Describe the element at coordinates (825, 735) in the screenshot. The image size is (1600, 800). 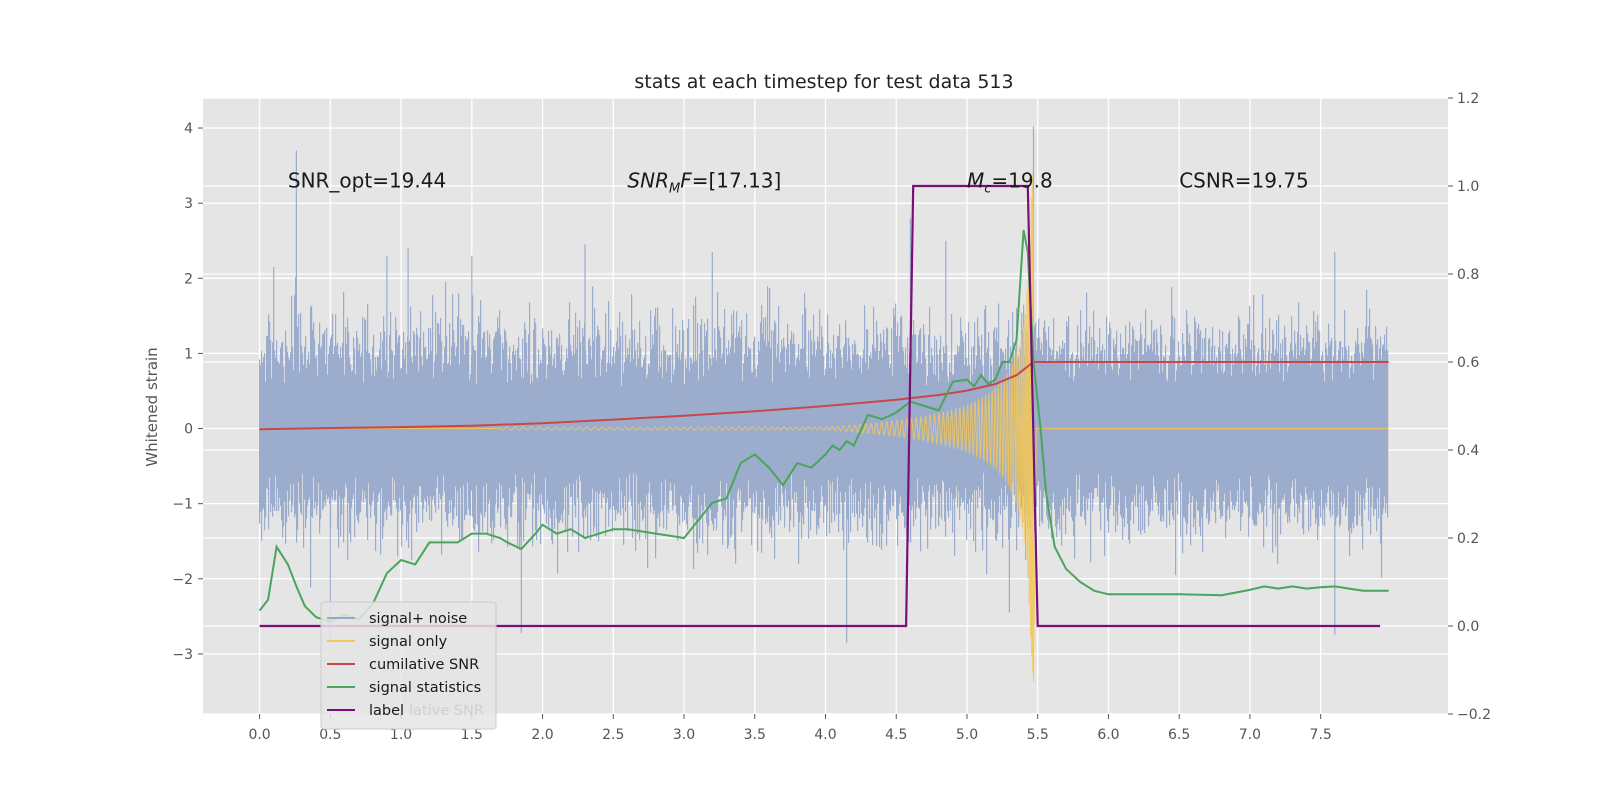
I see `x-tick-label: 4.0` at that location.